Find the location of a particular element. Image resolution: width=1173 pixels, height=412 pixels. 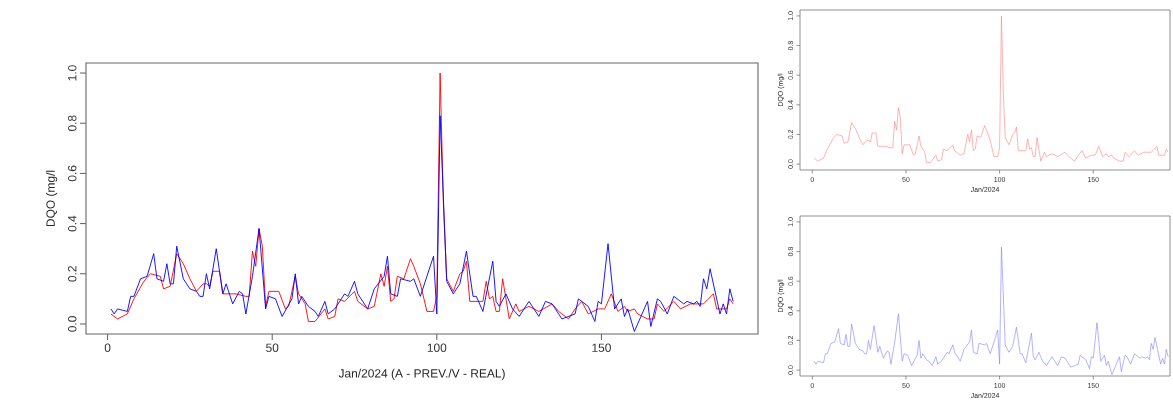

x-tick-label: 0 is located at coordinates (107, 347).